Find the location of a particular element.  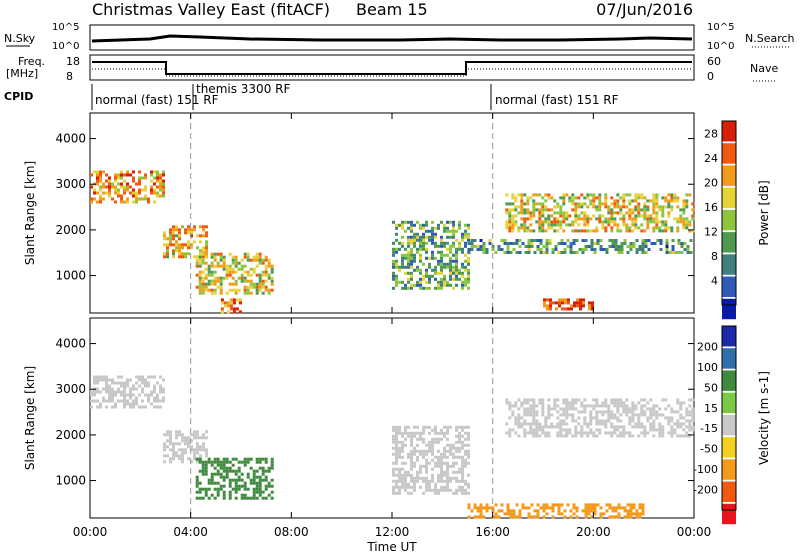

velocity-colorbar-swatch is located at coordinates (729, 469).